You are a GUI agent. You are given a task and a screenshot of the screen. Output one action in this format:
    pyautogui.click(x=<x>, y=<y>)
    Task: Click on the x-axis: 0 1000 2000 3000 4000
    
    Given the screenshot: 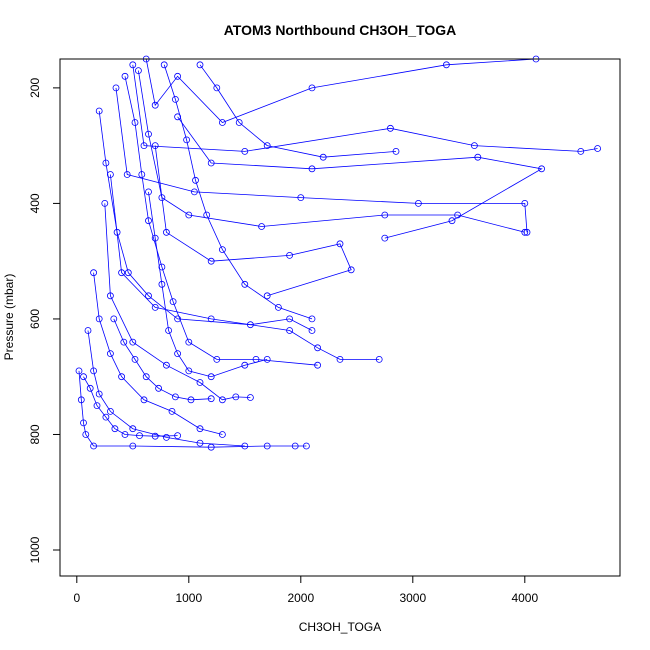 What is the action you would take?
    pyautogui.click(x=305, y=590)
    